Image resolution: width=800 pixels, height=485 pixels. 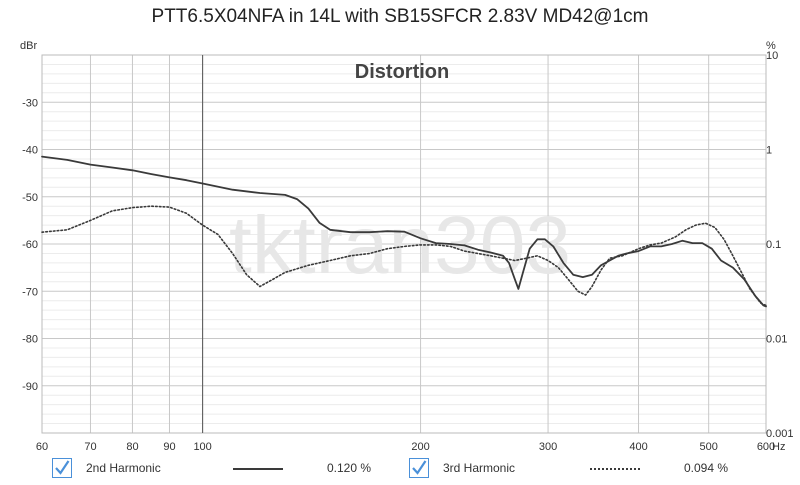 I want to click on y-left-tick-label: -60, so click(x=30, y=245).